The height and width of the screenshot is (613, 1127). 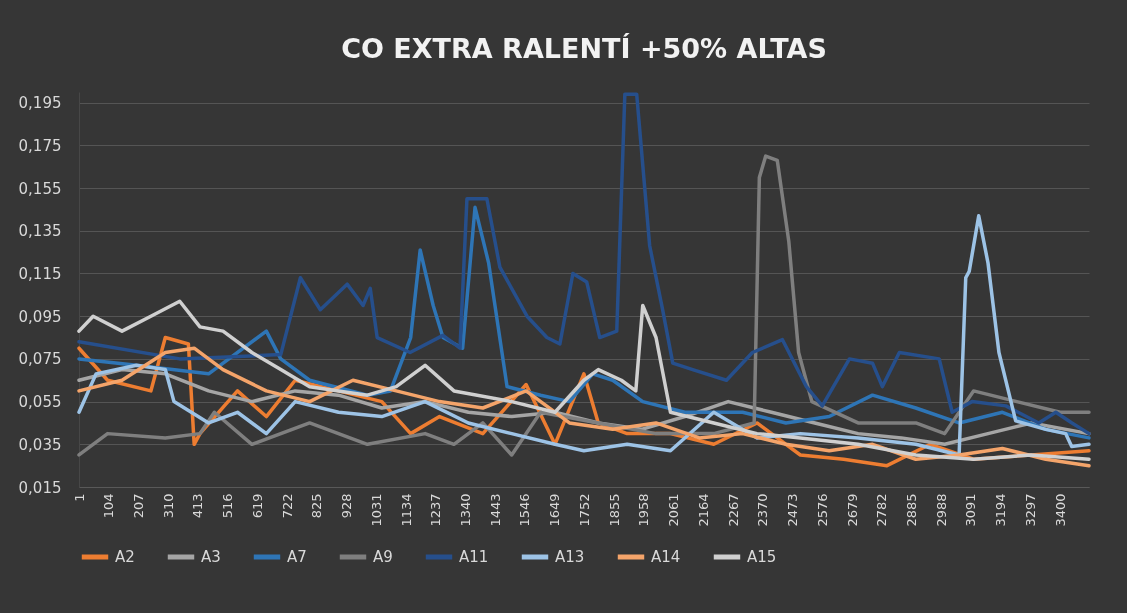 I want to click on y-tick-label: 0,095, so click(x=40, y=316).